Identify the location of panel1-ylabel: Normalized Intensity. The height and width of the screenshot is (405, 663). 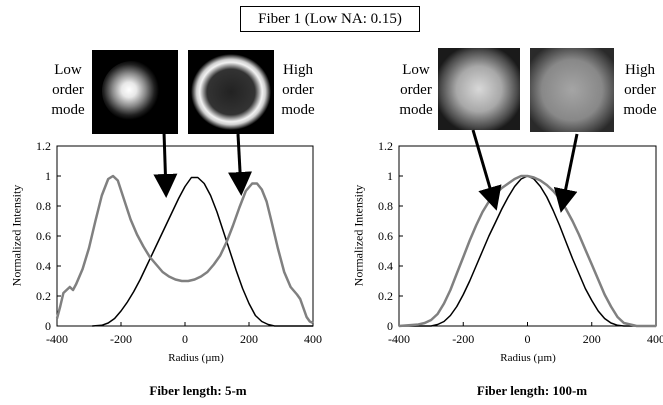
(16, 235).